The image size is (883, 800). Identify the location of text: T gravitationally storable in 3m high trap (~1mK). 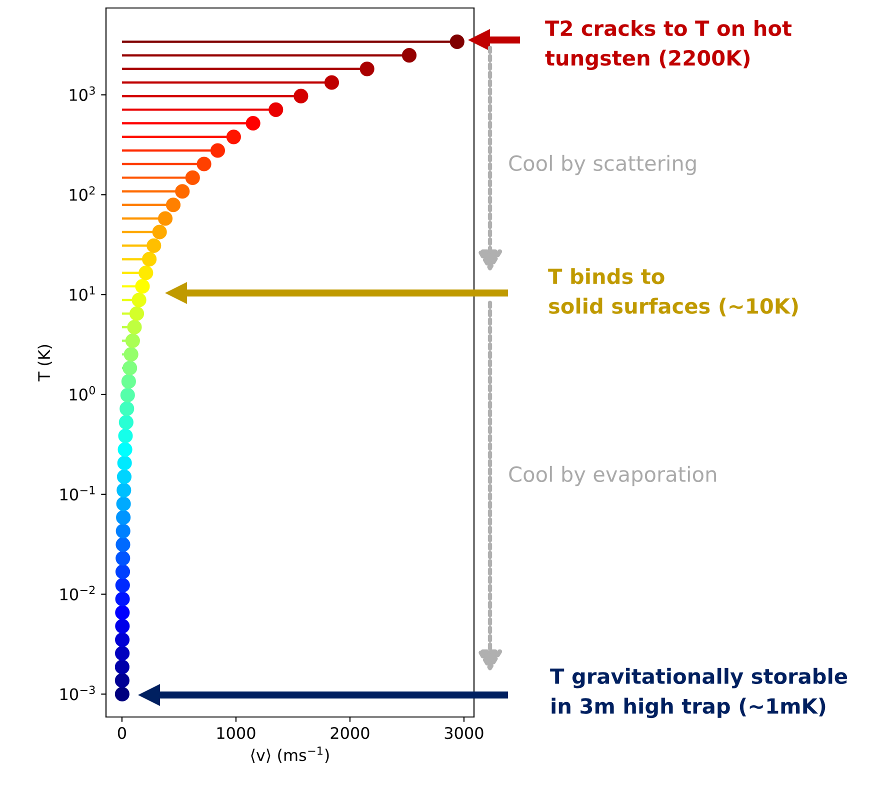
(699, 693).